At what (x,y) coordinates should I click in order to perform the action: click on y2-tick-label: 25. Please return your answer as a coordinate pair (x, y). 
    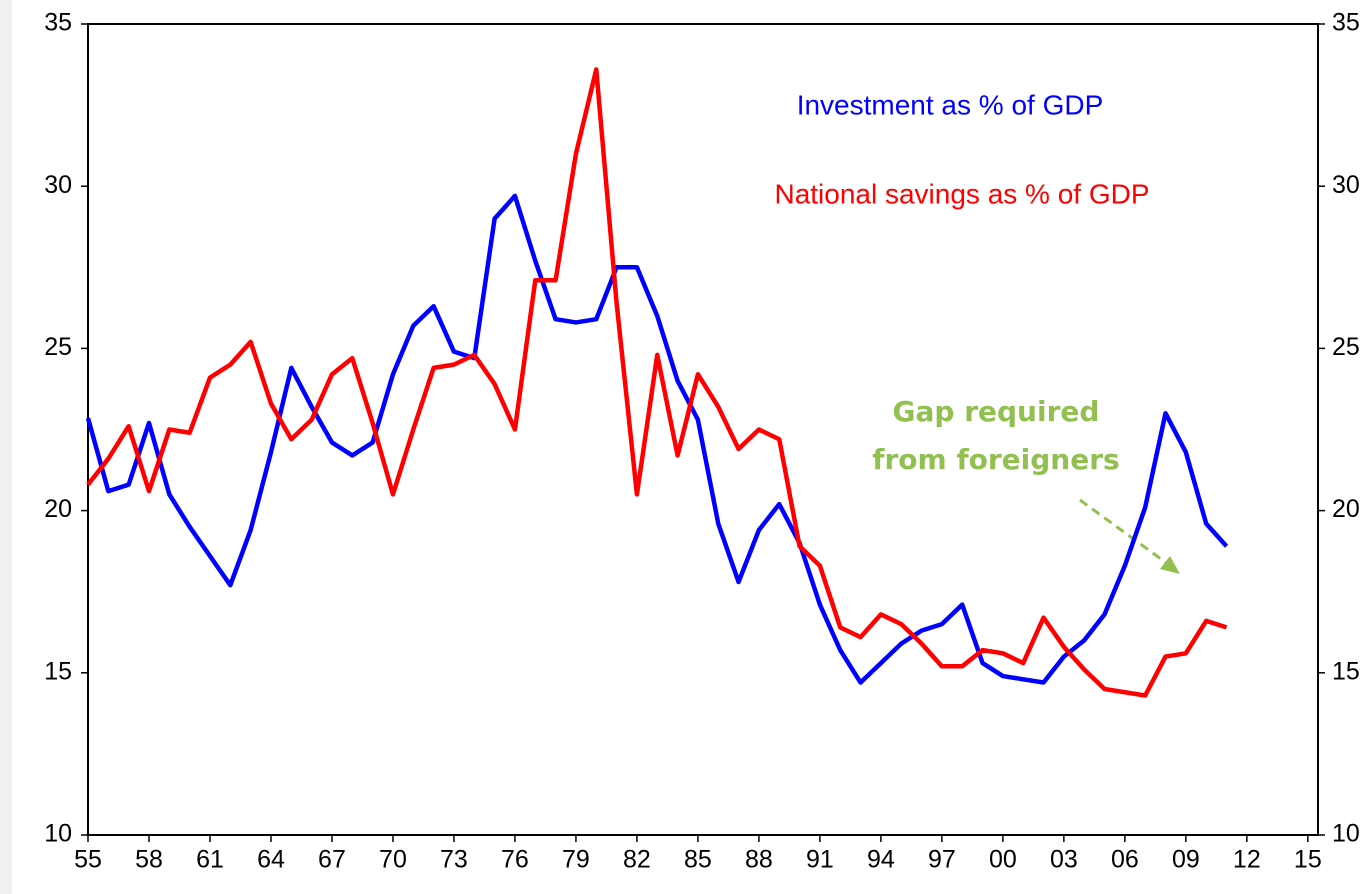
    Looking at the image, I should click on (1346, 347).